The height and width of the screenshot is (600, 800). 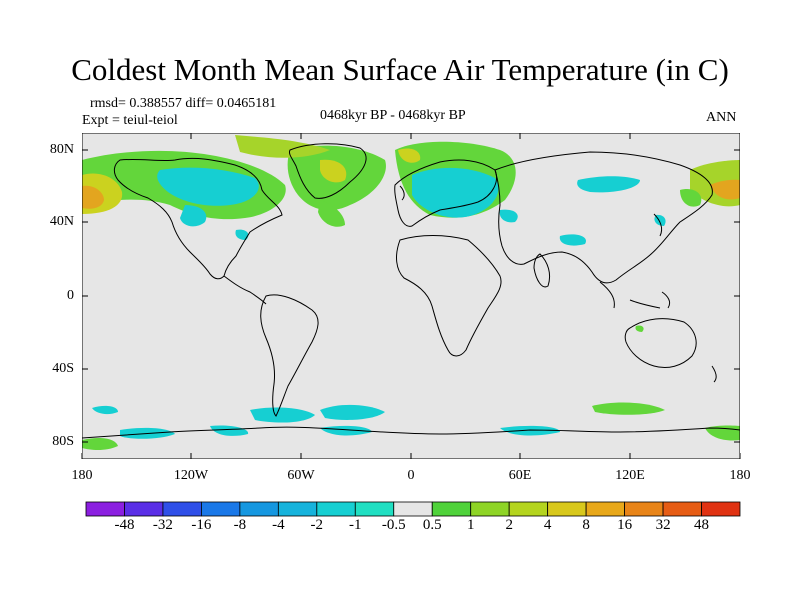 What do you see at coordinates (509, 525) in the screenshot?
I see `colorbar-label-10: 2` at bounding box center [509, 525].